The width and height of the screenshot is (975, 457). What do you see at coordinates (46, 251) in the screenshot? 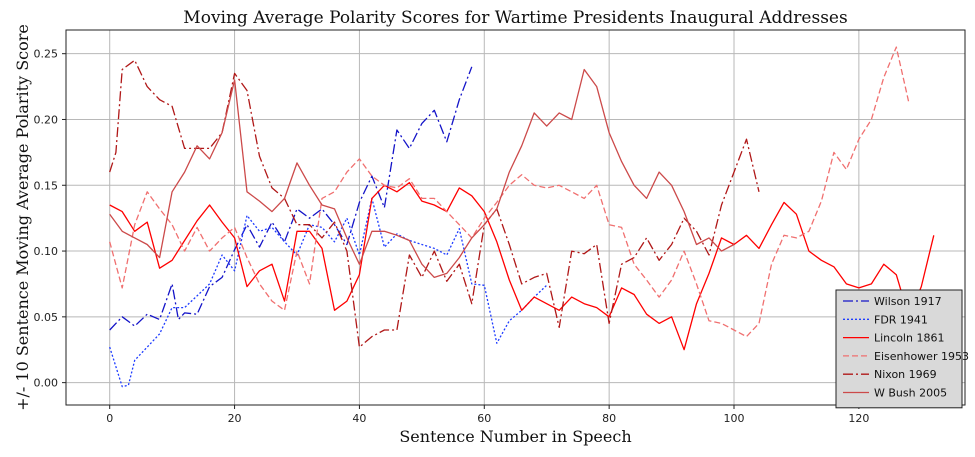
I see `y-tick-label: 0.10` at bounding box center [46, 251].